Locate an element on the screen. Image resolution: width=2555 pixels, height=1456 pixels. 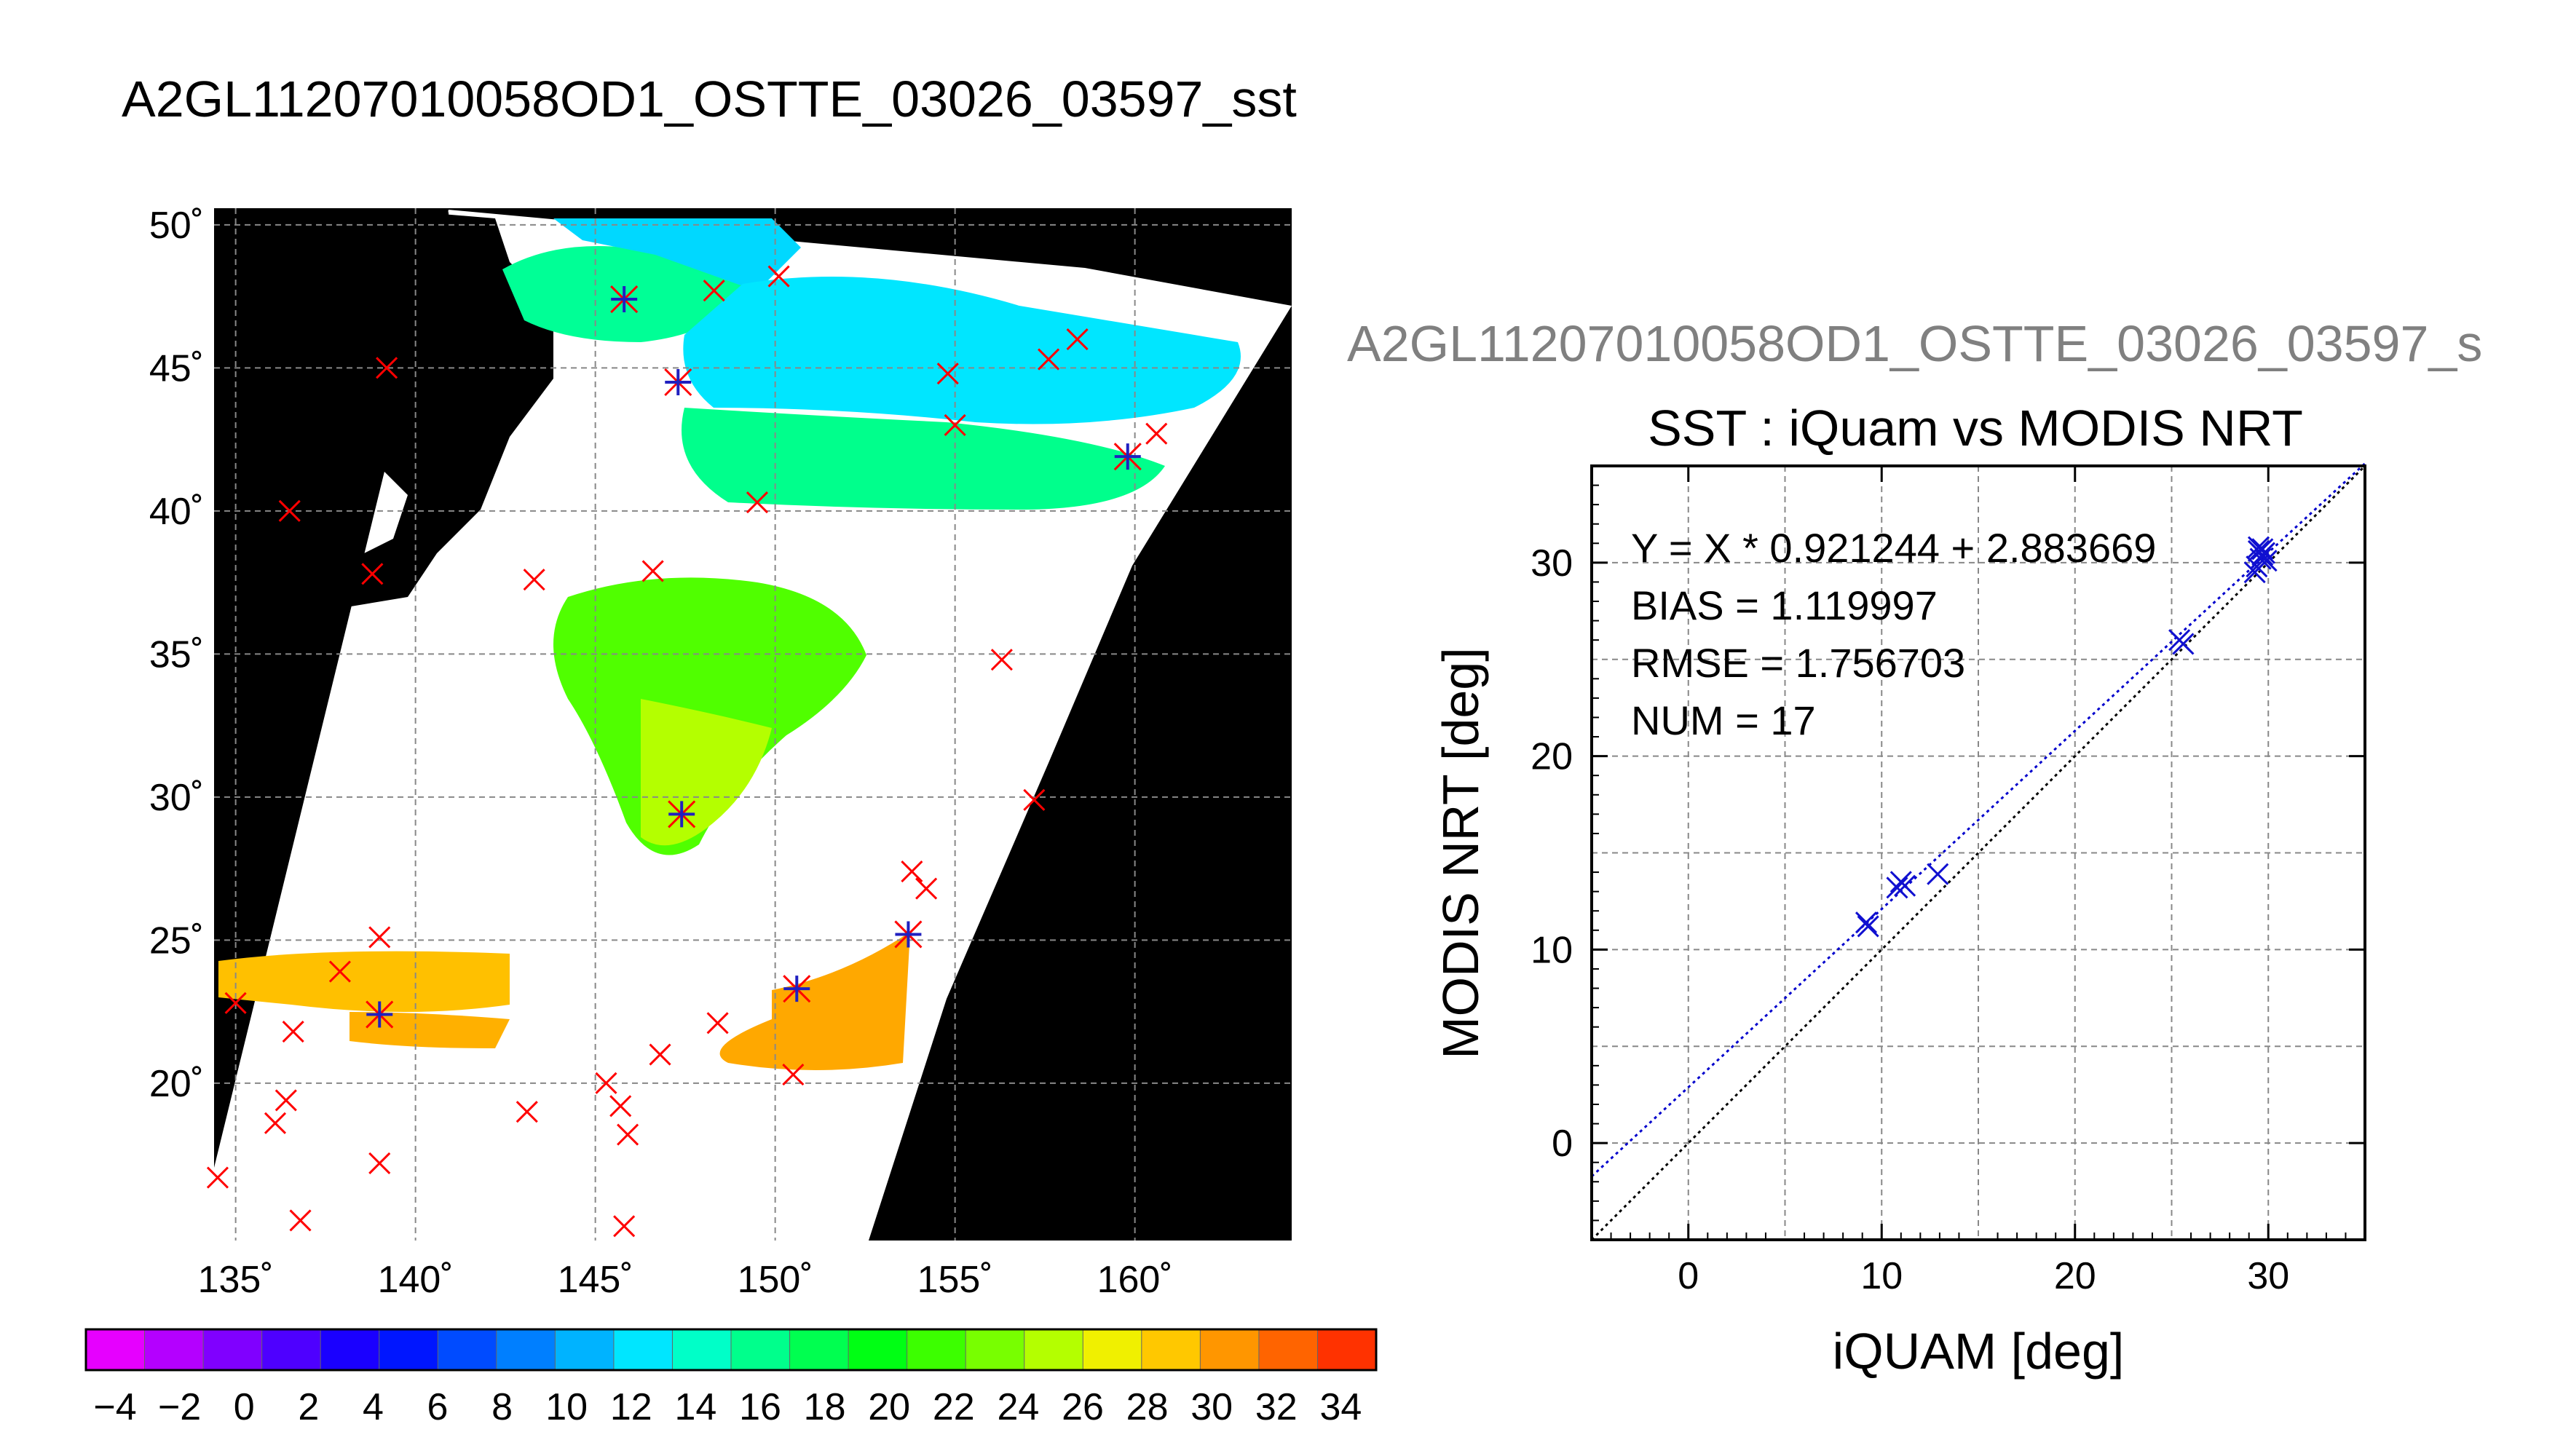
colorbar-tick-label: 4 is located at coordinates (373, 1407).